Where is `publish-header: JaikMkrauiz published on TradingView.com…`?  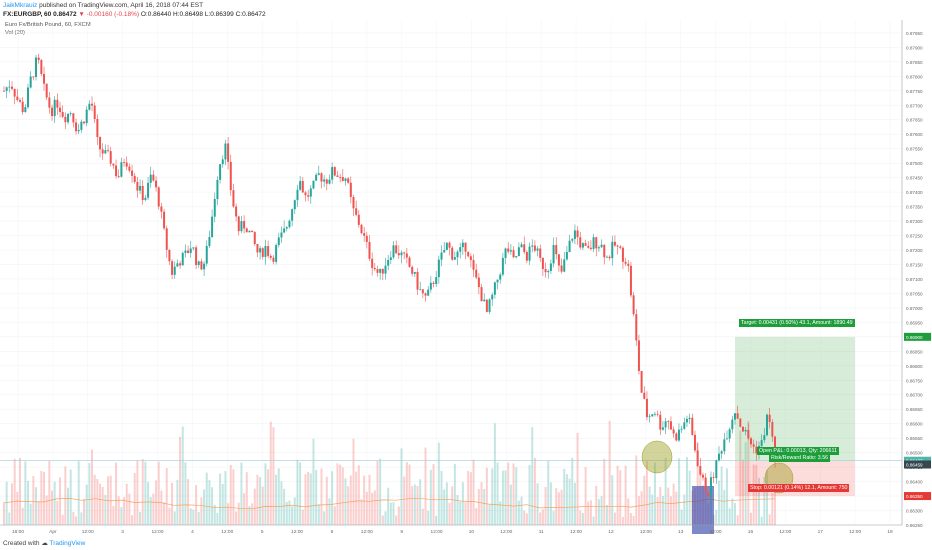 publish-header: JaikMkrauiz published on TradingView.com… is located at coordinates (103, 5).